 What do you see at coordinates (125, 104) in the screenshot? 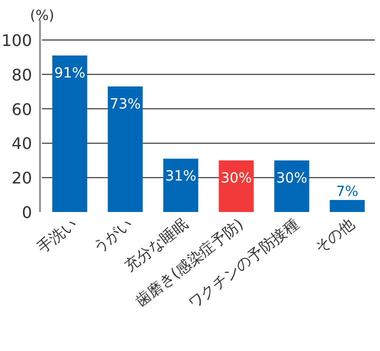
I see `data-label: 73%` at bounding box center [125, 104].